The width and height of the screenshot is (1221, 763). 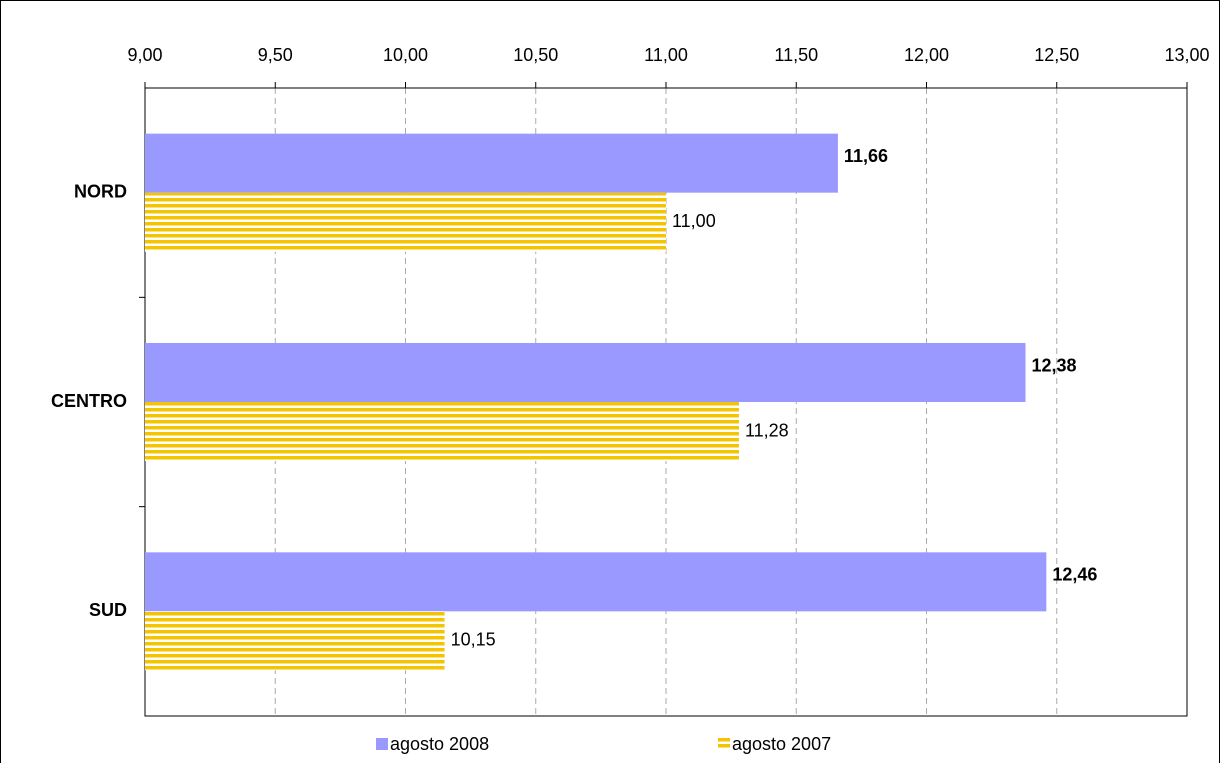 I want to click on data-label: 11,28, so click(x=767, y=430).